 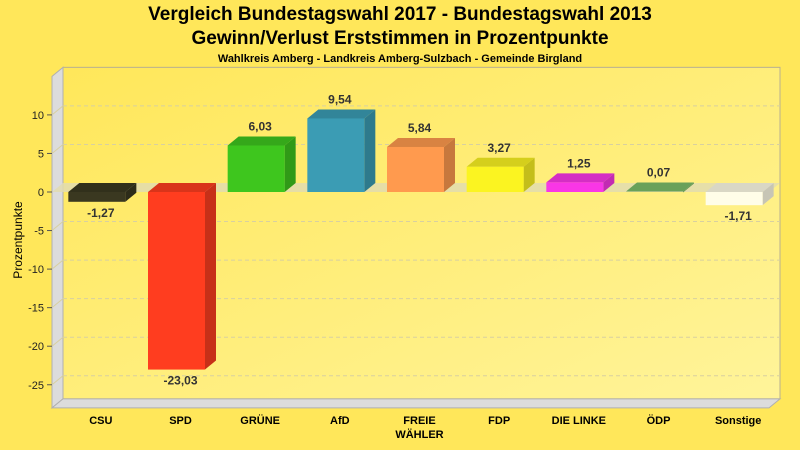 I want to click on value-label: 6,03, so click(x=260, y=127).